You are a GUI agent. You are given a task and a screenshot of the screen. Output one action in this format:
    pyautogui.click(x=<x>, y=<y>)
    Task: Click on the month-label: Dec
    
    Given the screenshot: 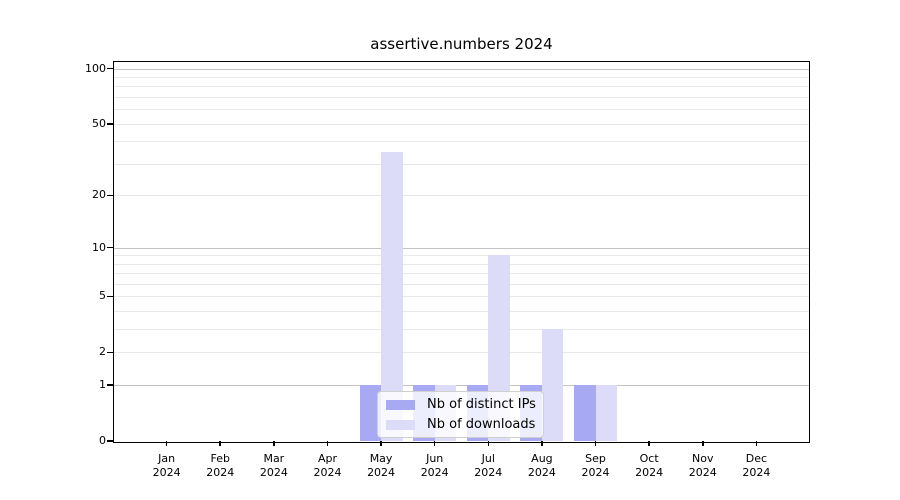 What is the action you would take?
    pyautogui.click(x=756, y=458)
    